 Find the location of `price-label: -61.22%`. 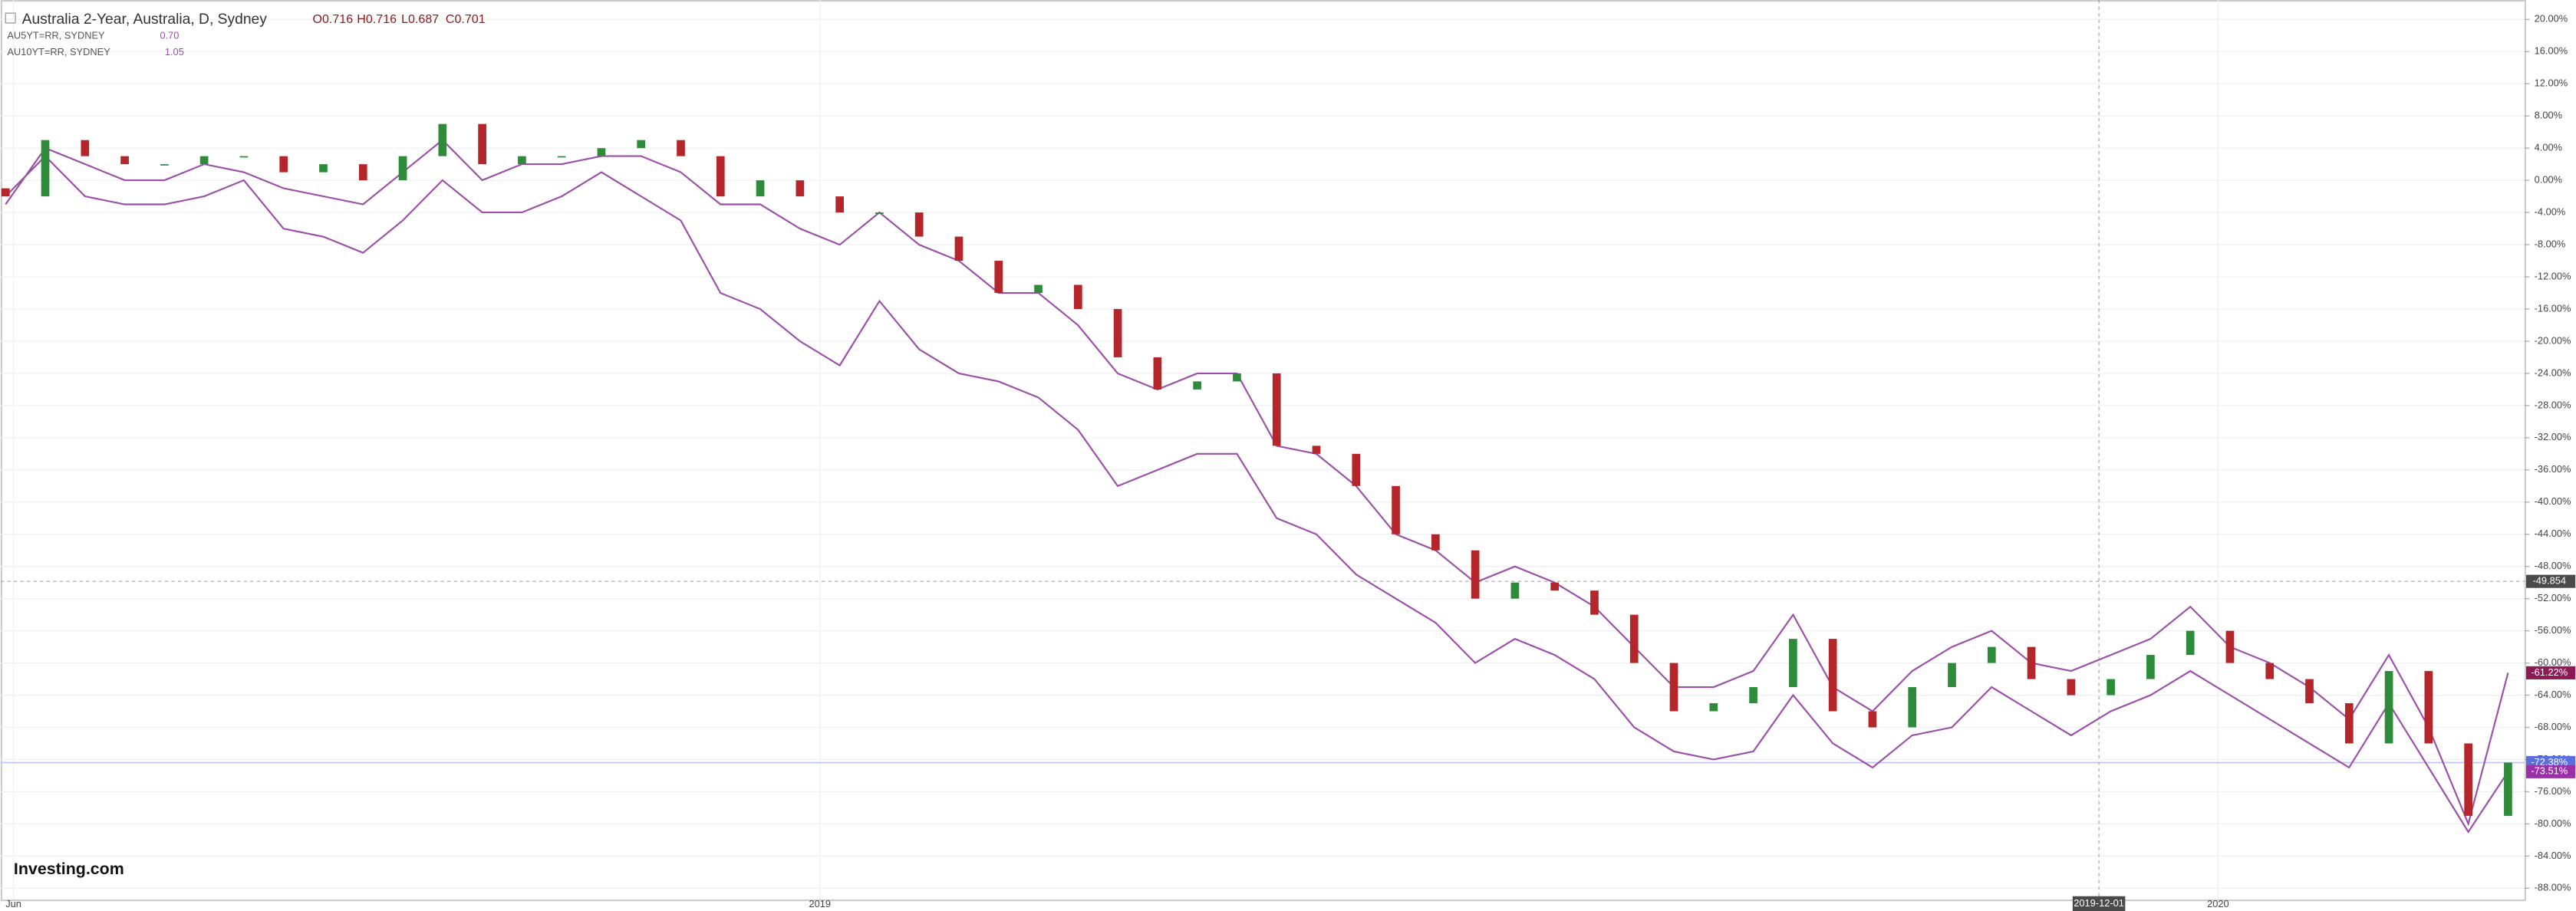

price-label: -61.22% is located at coordinates (2549, 672).